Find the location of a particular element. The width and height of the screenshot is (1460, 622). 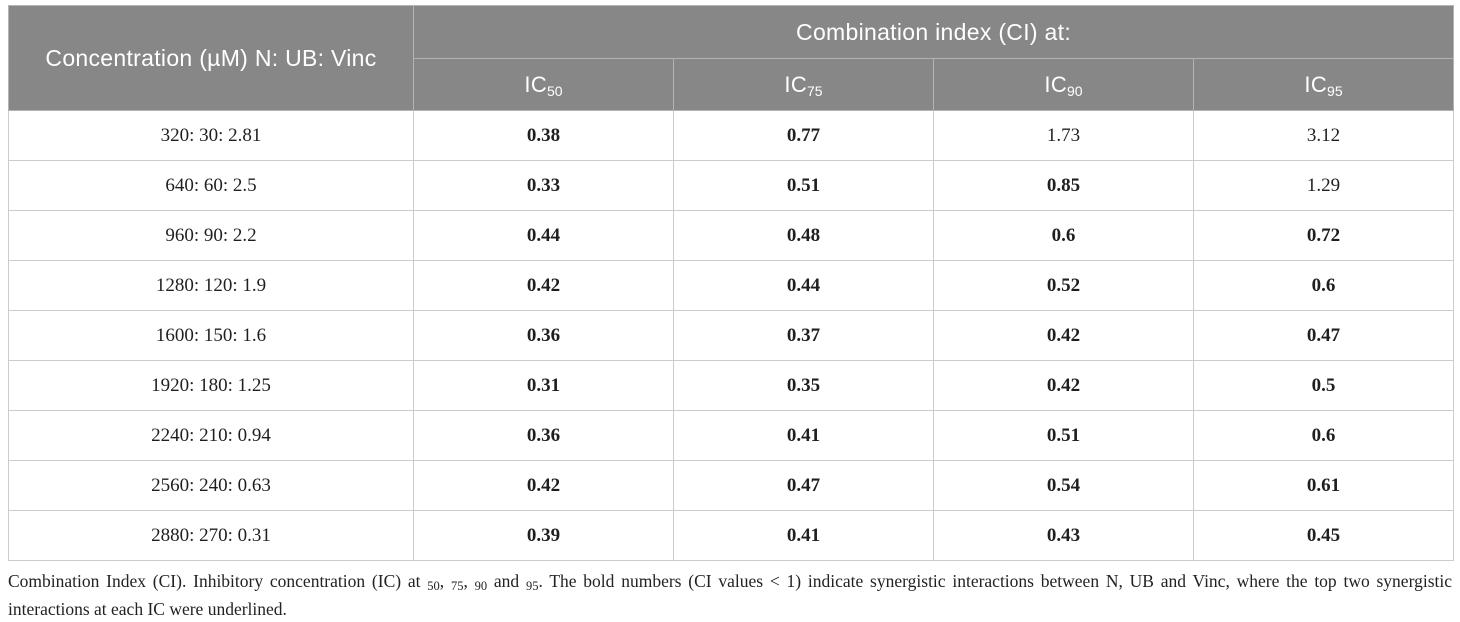

table-row: 2560: 240: 0.63 0.42 0.47 0.54 0.61 is located at coordinates (731, 485).